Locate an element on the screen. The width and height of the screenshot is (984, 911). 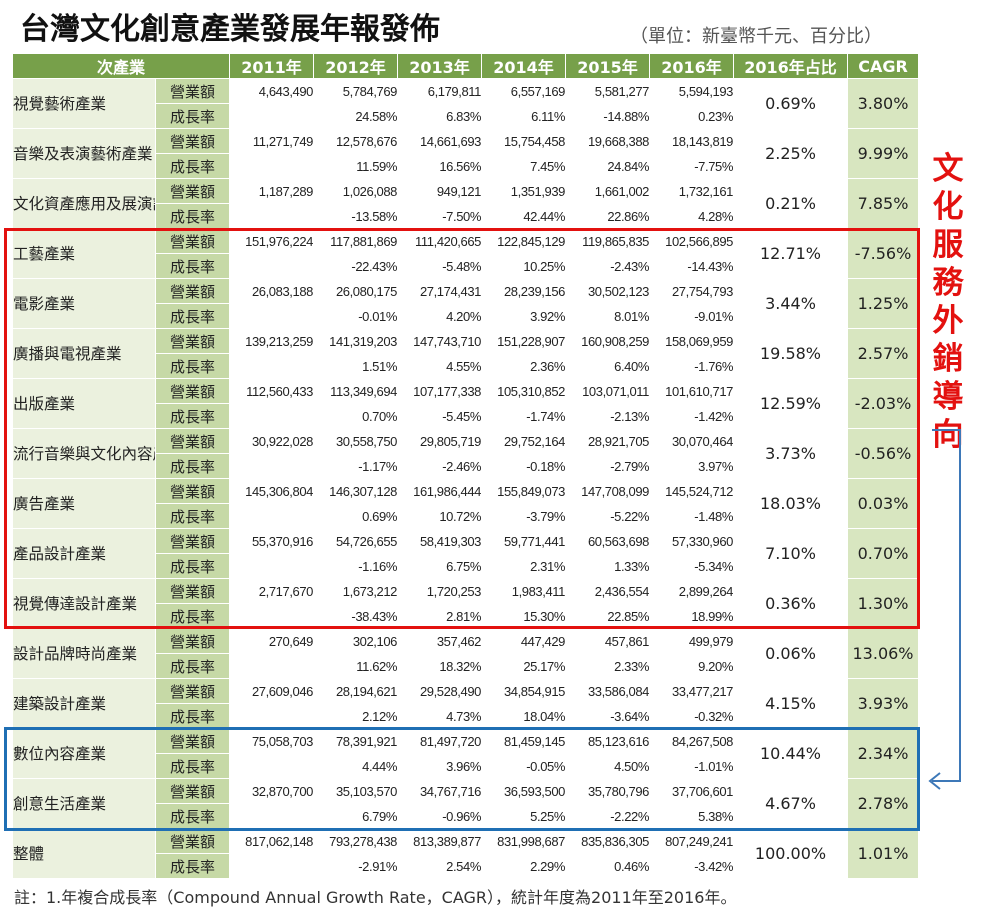
table-row: 成長率 24.58% 6.83% 6.11% -14.88% 0.23% is located at coordinates (466, 116).